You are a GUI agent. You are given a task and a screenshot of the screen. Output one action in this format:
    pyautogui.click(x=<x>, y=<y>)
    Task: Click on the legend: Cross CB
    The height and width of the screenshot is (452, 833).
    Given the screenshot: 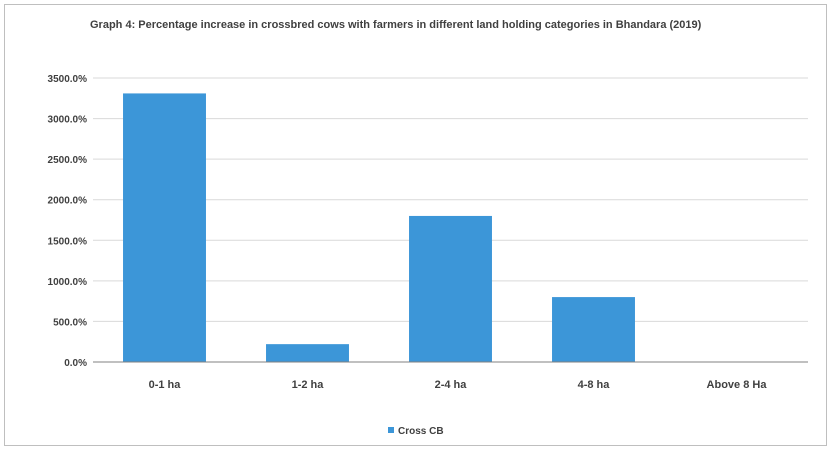 What is the action you would take?
    pyautogui.click(x=416, y=431)
    